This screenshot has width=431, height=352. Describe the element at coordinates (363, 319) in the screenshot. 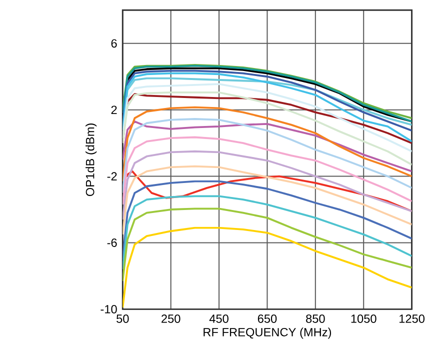

I see `x-tick-label: 1050` at that location.